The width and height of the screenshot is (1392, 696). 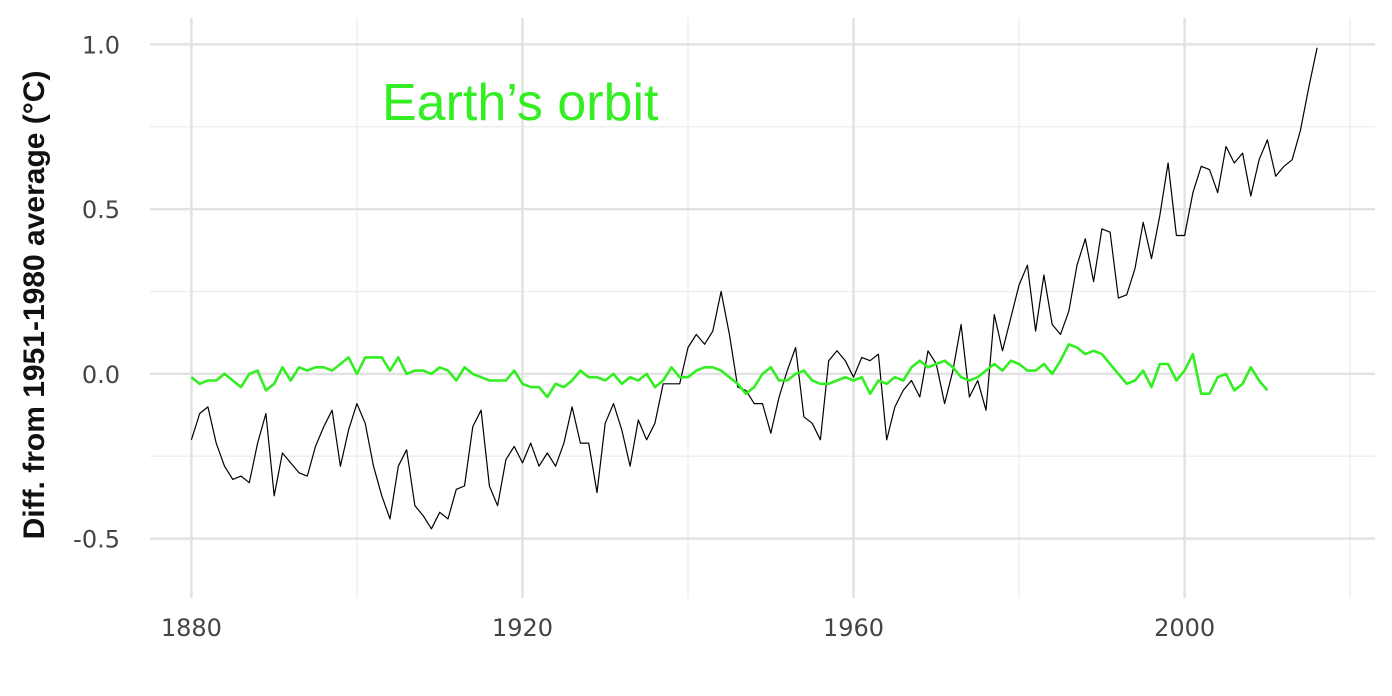 I want to click on y-tick-label: 0.5, so click(x=101, y=210).